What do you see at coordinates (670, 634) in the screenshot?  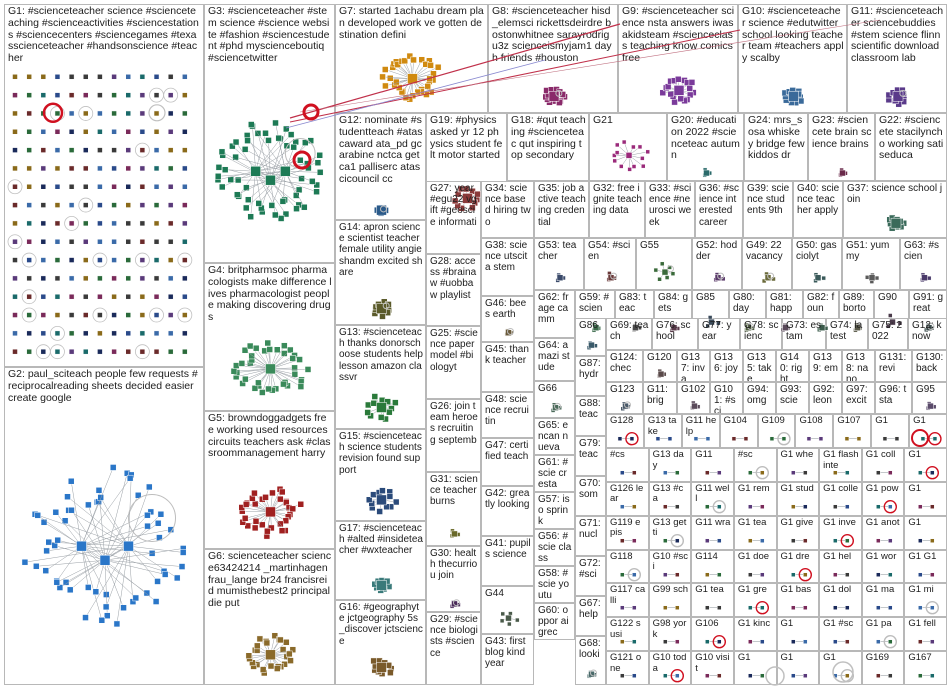 I see `tiny-group-box: G98 york` at bounding box center [670, 634].